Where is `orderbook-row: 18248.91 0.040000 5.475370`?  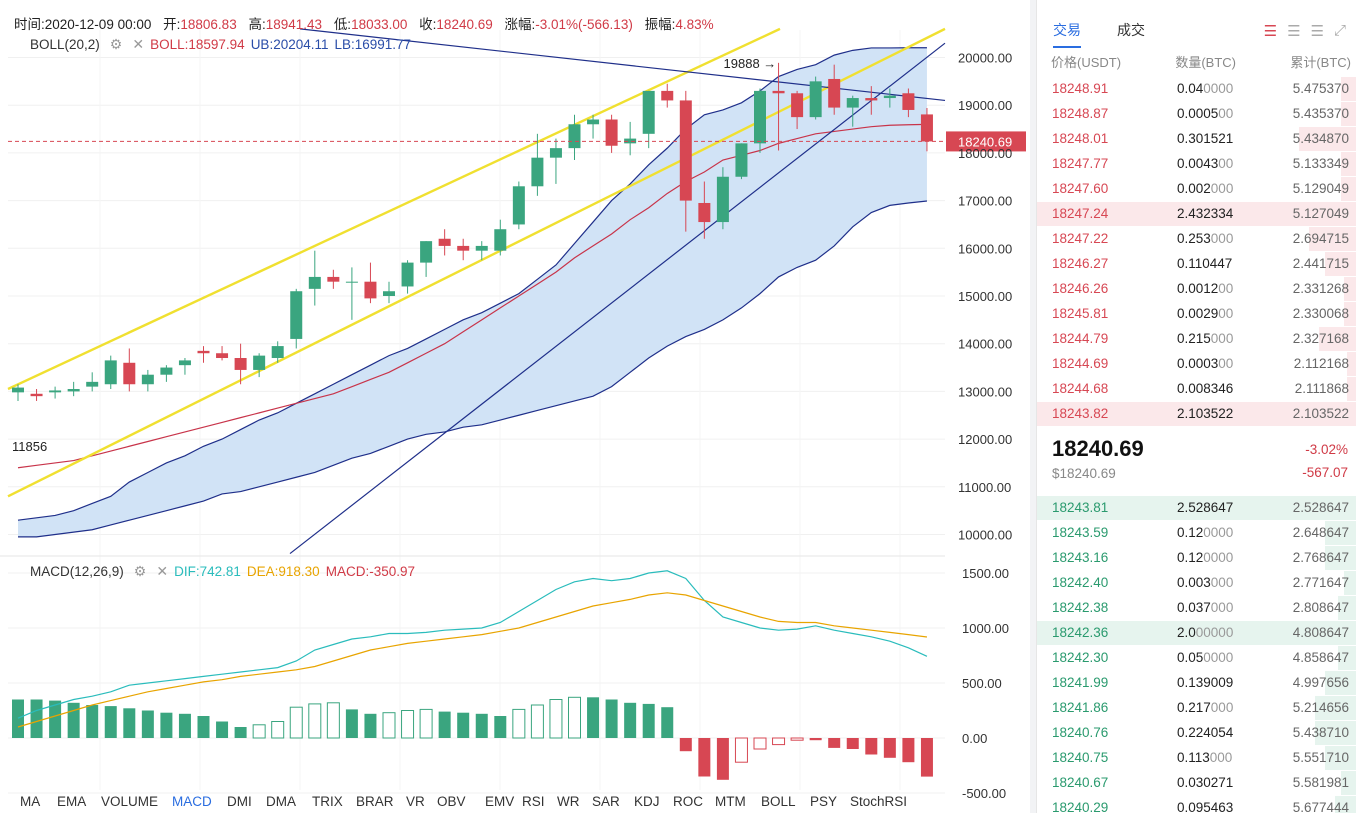 orderbook-row: 18248.91 0.040000 5.475370 is located at coordinates (1196, 89).